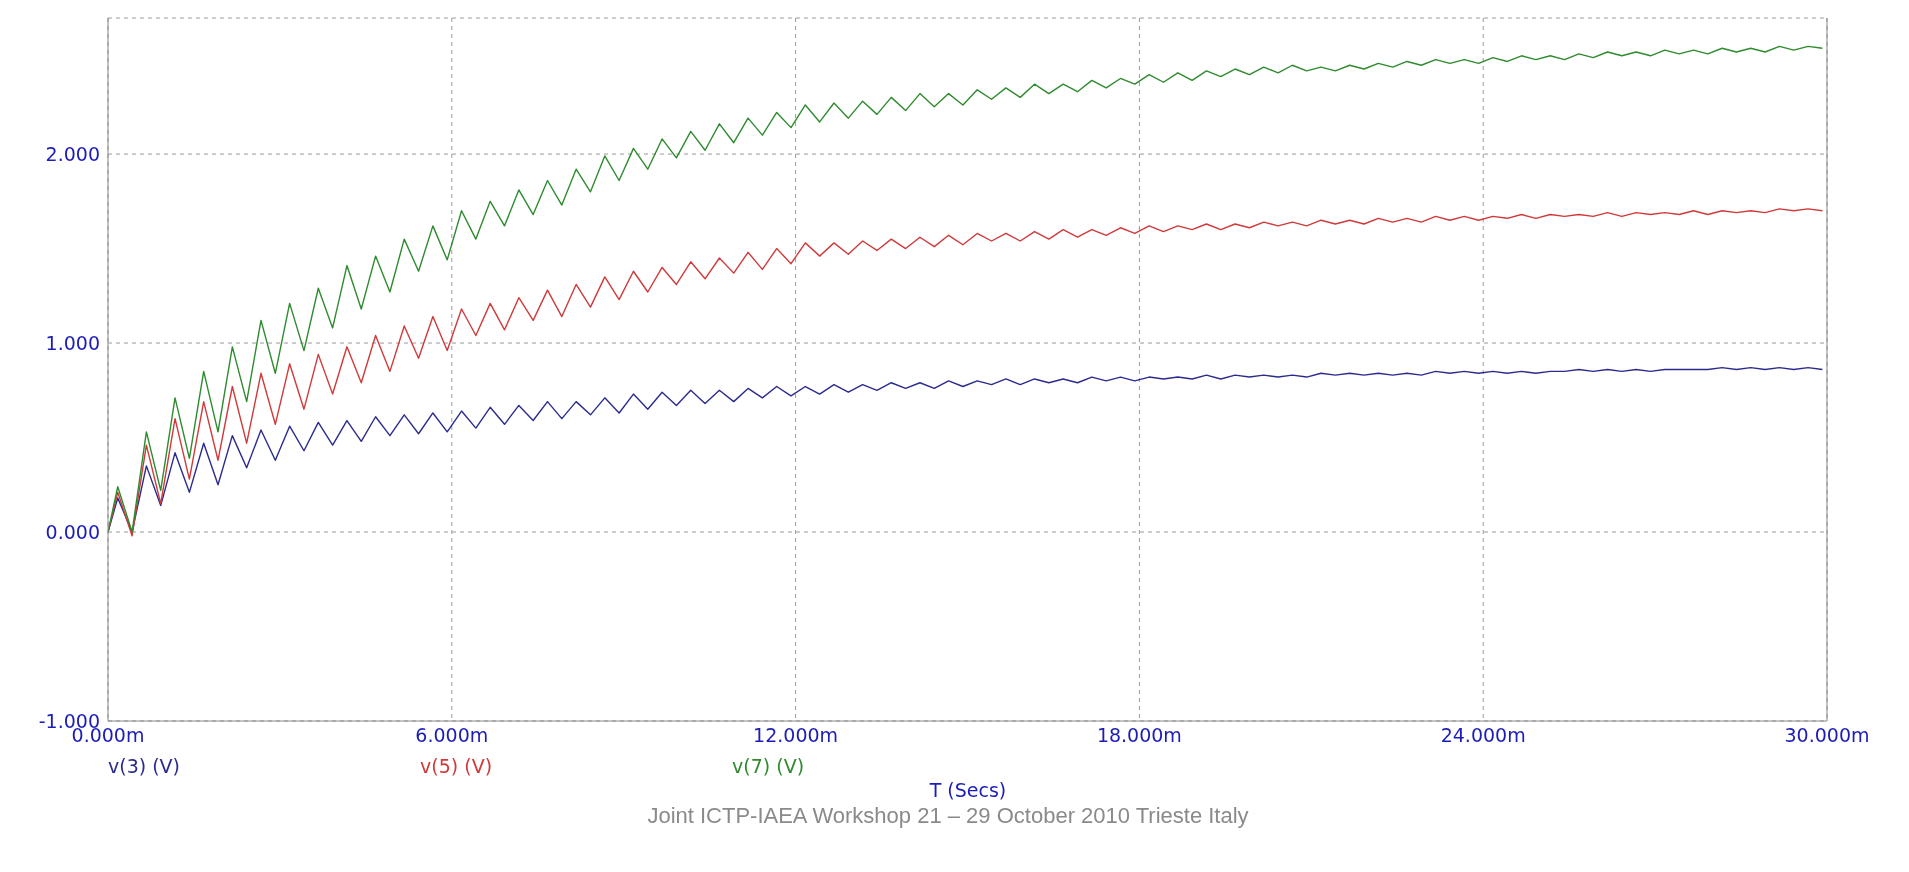 The image size is (1909, 872). Describe the element at coordinates (948, 816) in the screenshot. I see `text: Joint ICTP-IAEA Workshop 21 – 29 October 2010 Trieste Italy` at that location.